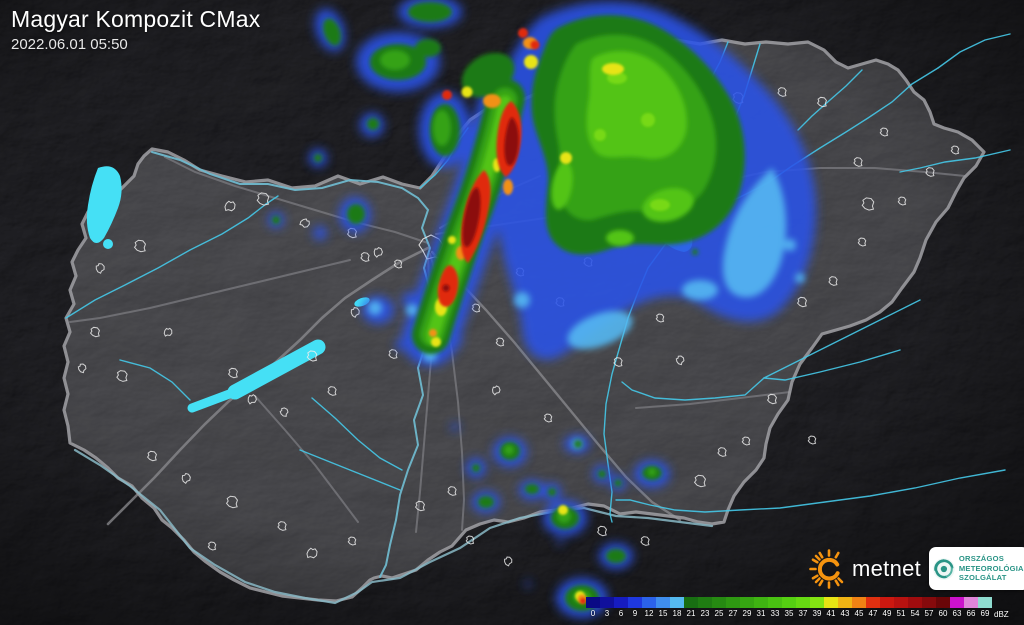  I want to click on colorbar-label: 29, so click(747, 613).